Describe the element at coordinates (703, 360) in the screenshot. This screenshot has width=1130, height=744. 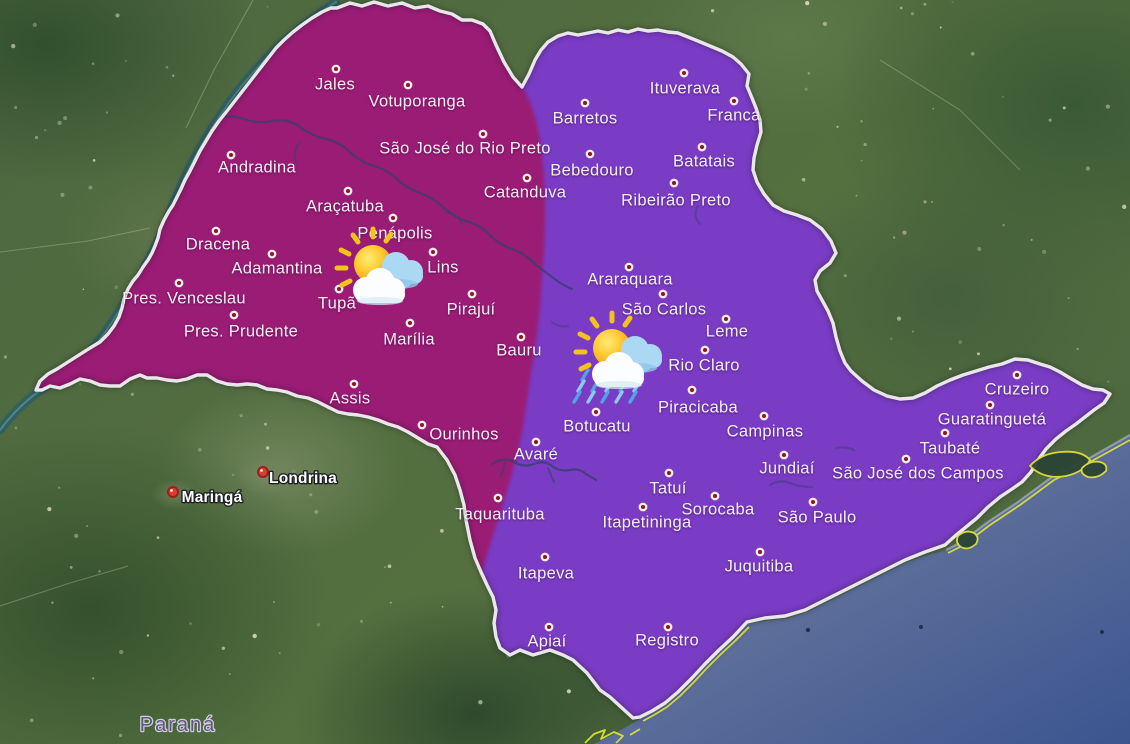
I see `city-marker-rio-claro: Rio Claro` at that location.